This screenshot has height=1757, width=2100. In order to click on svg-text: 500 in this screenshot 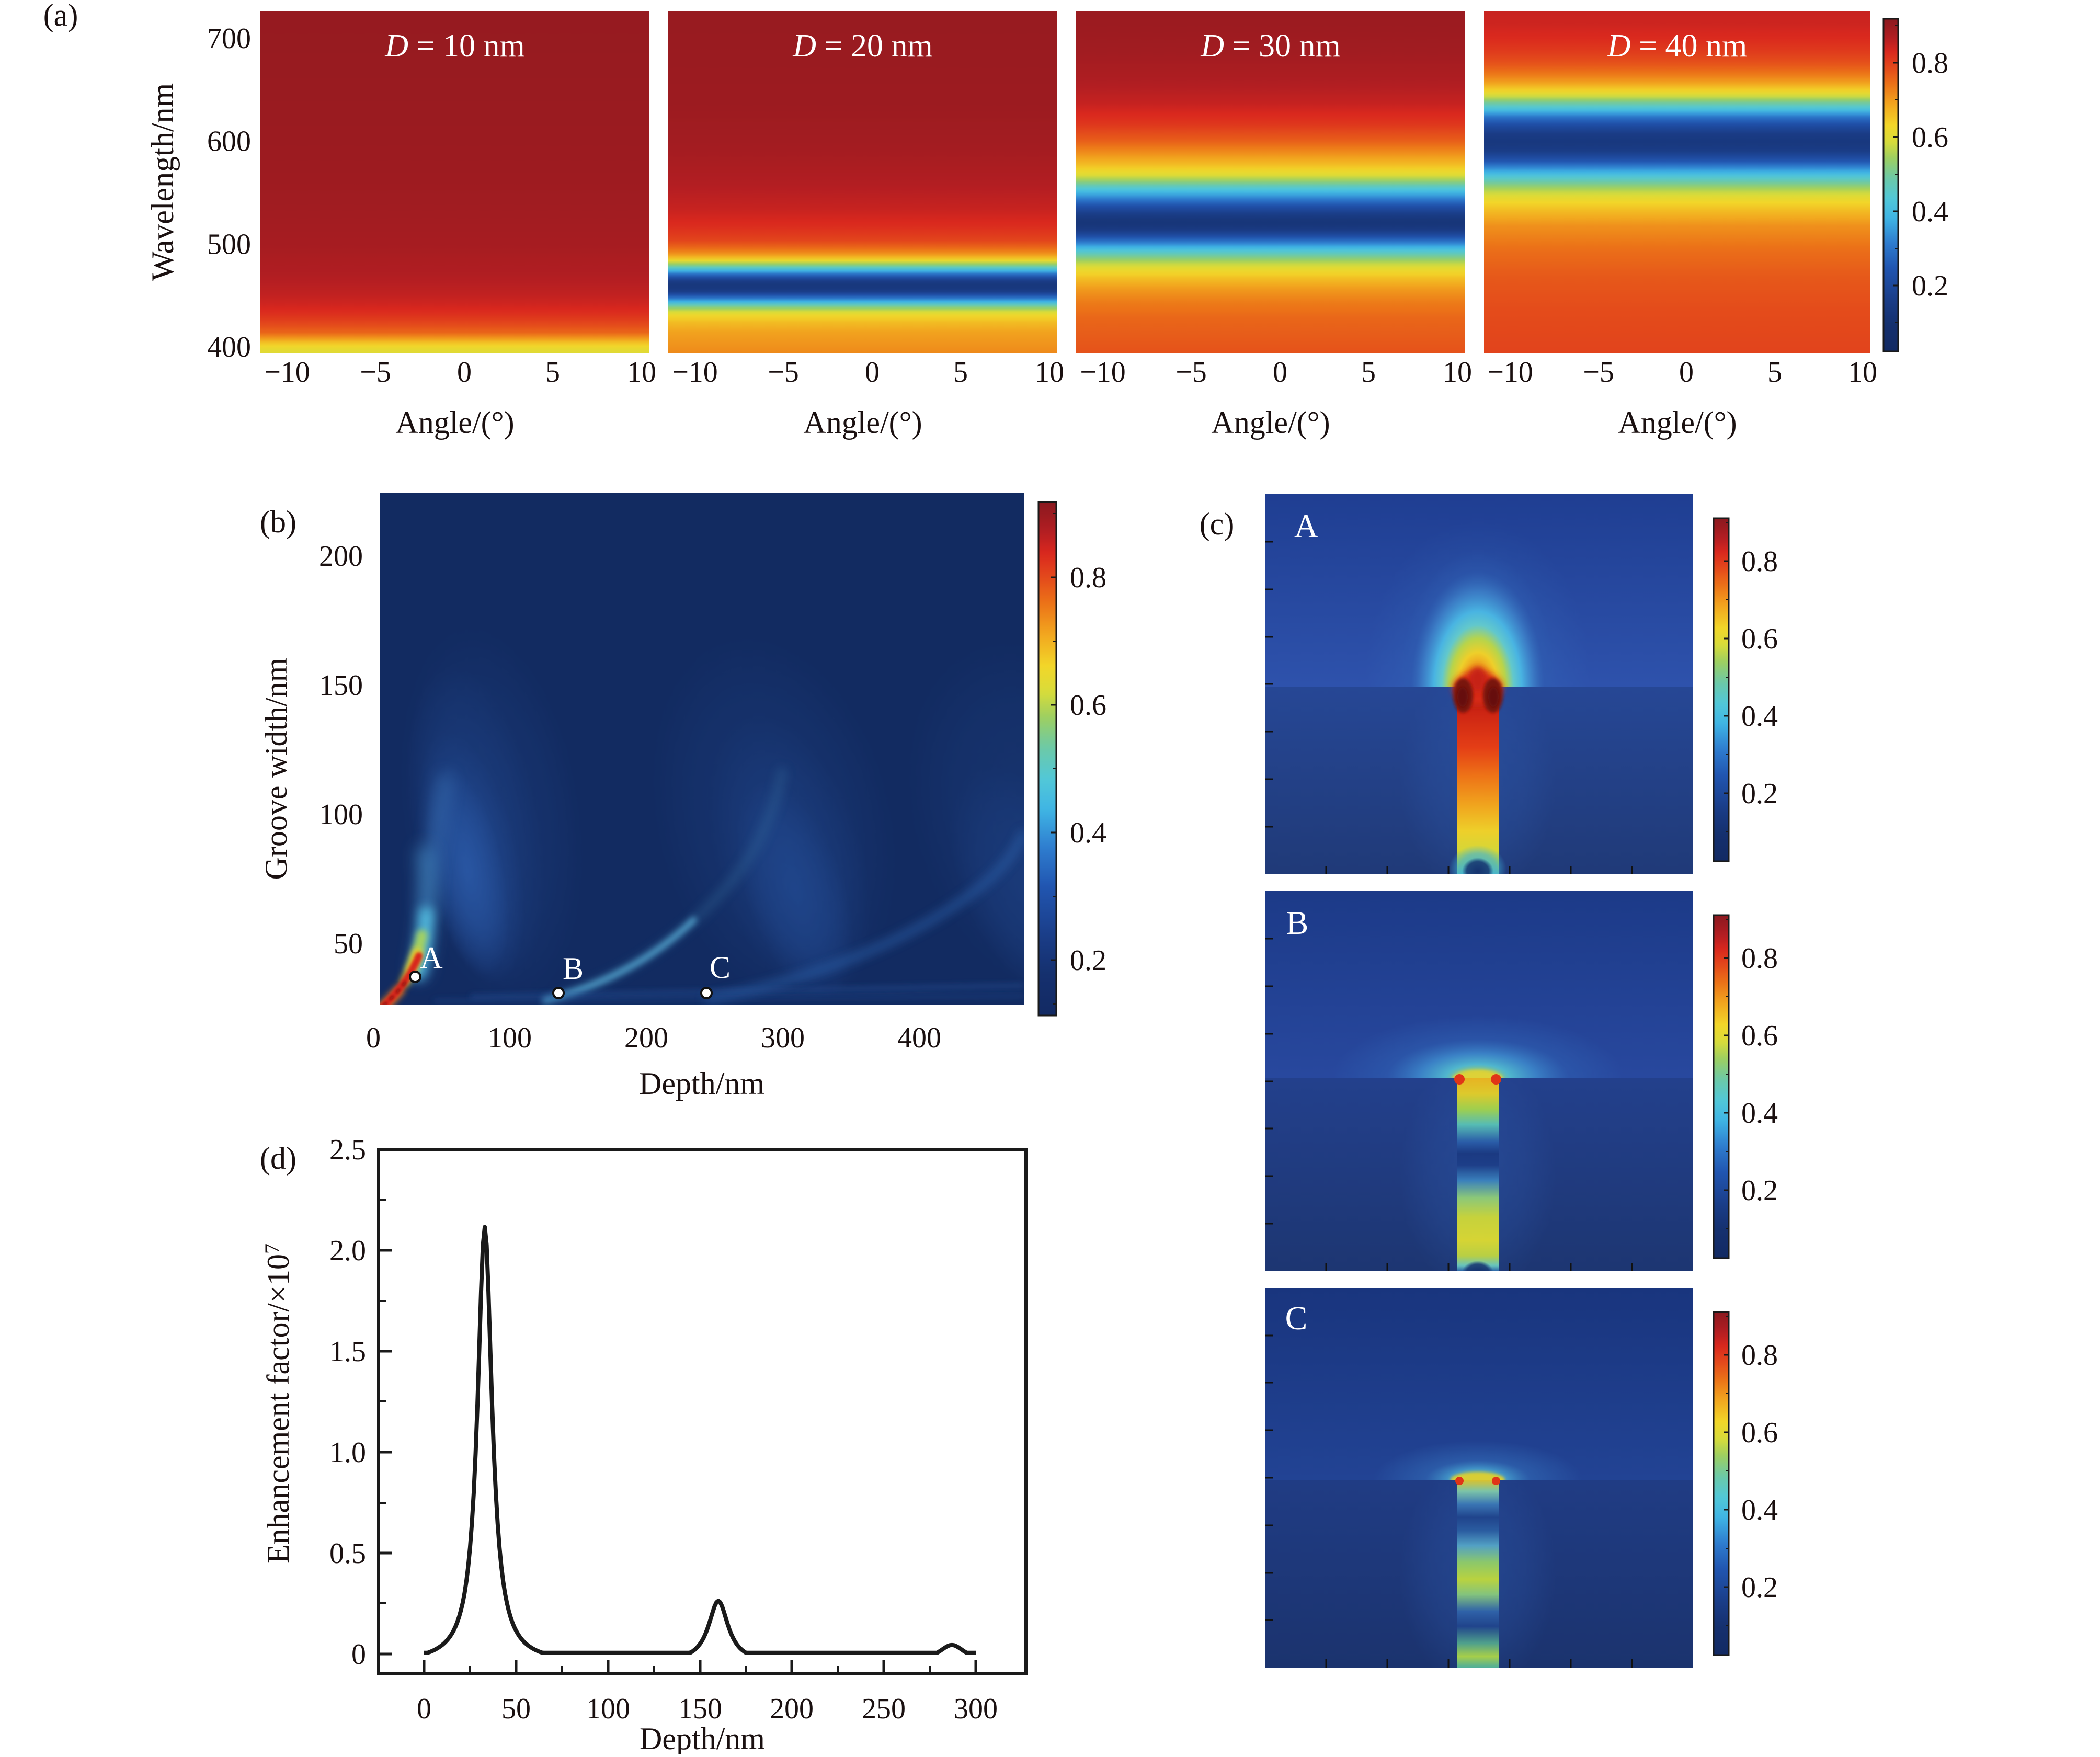, I will do `click(229, 244)`.